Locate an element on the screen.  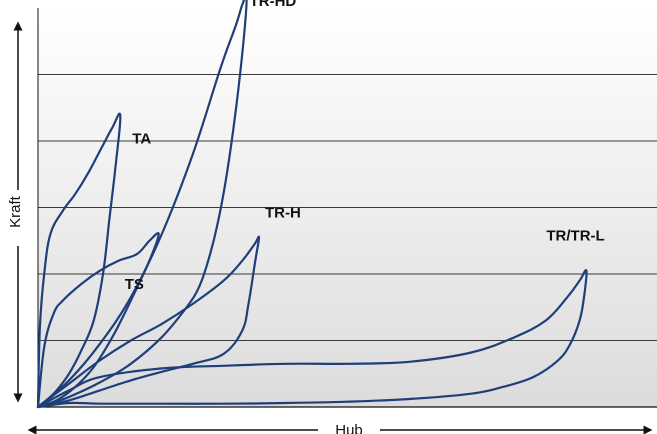
series-label-tr-tr-l: TR/TR-L is located at coordinates (575, 236).